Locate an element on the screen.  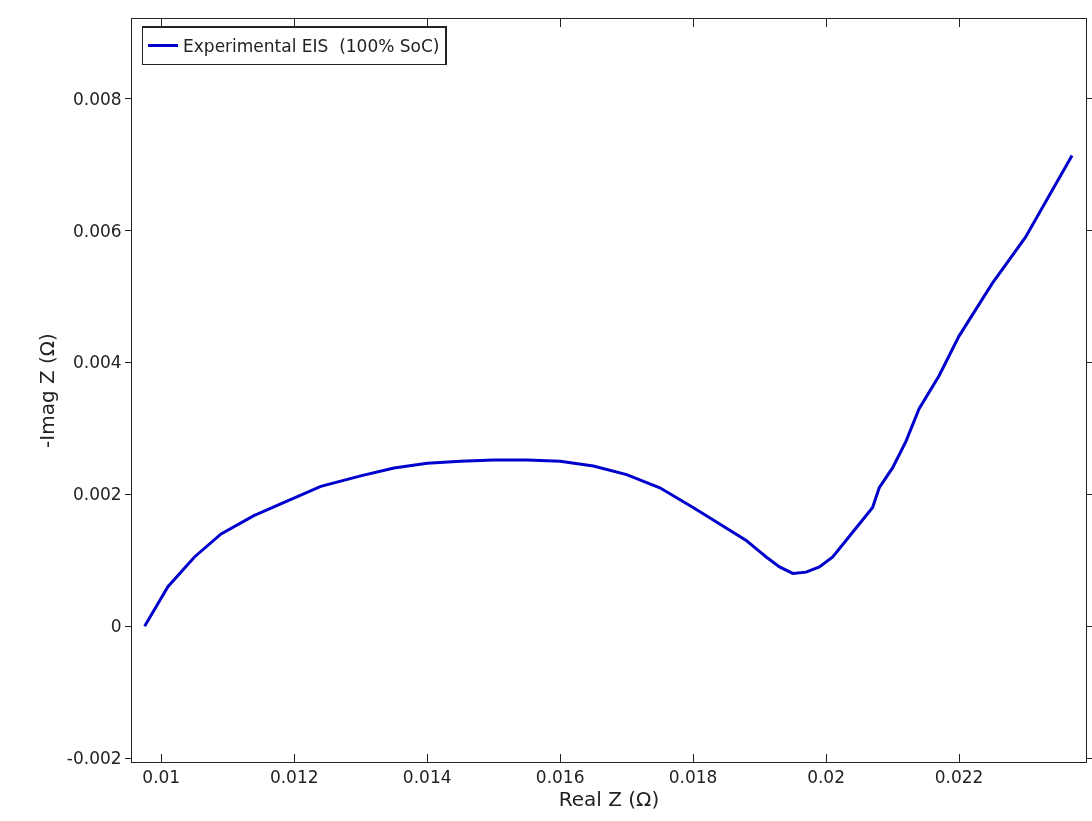
legend-label: Experimental EIS (100% SoC) is located at coordinates (311, 46).